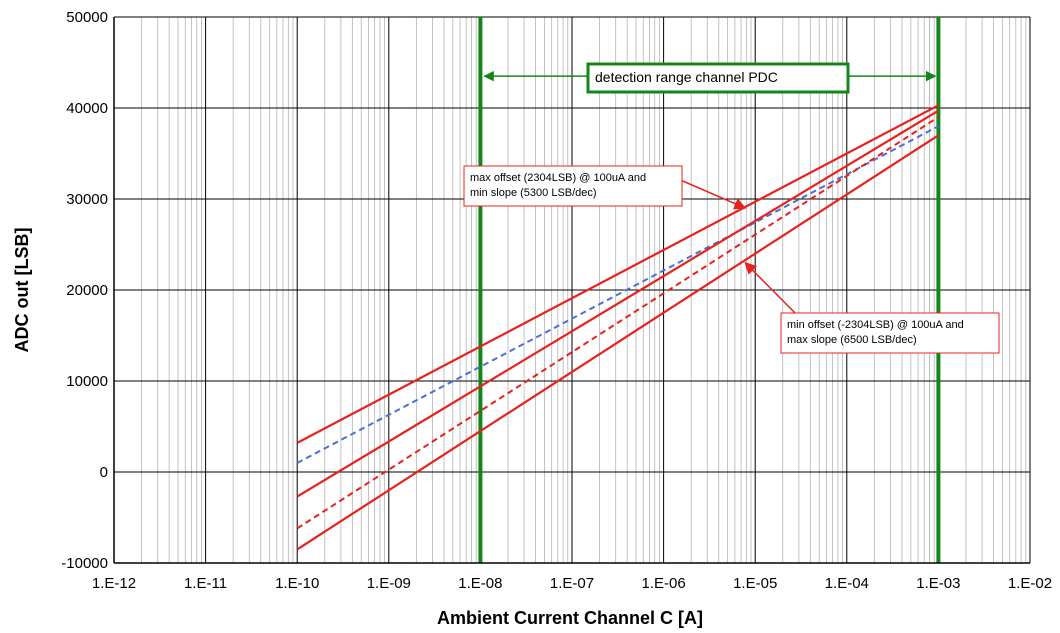 This screenshot has width=1060, height=633. What do you see at coordinates (663, 583) in the screenshot?
I see `x-tick-label: 1.E-06` at bounding box center [663, 583].